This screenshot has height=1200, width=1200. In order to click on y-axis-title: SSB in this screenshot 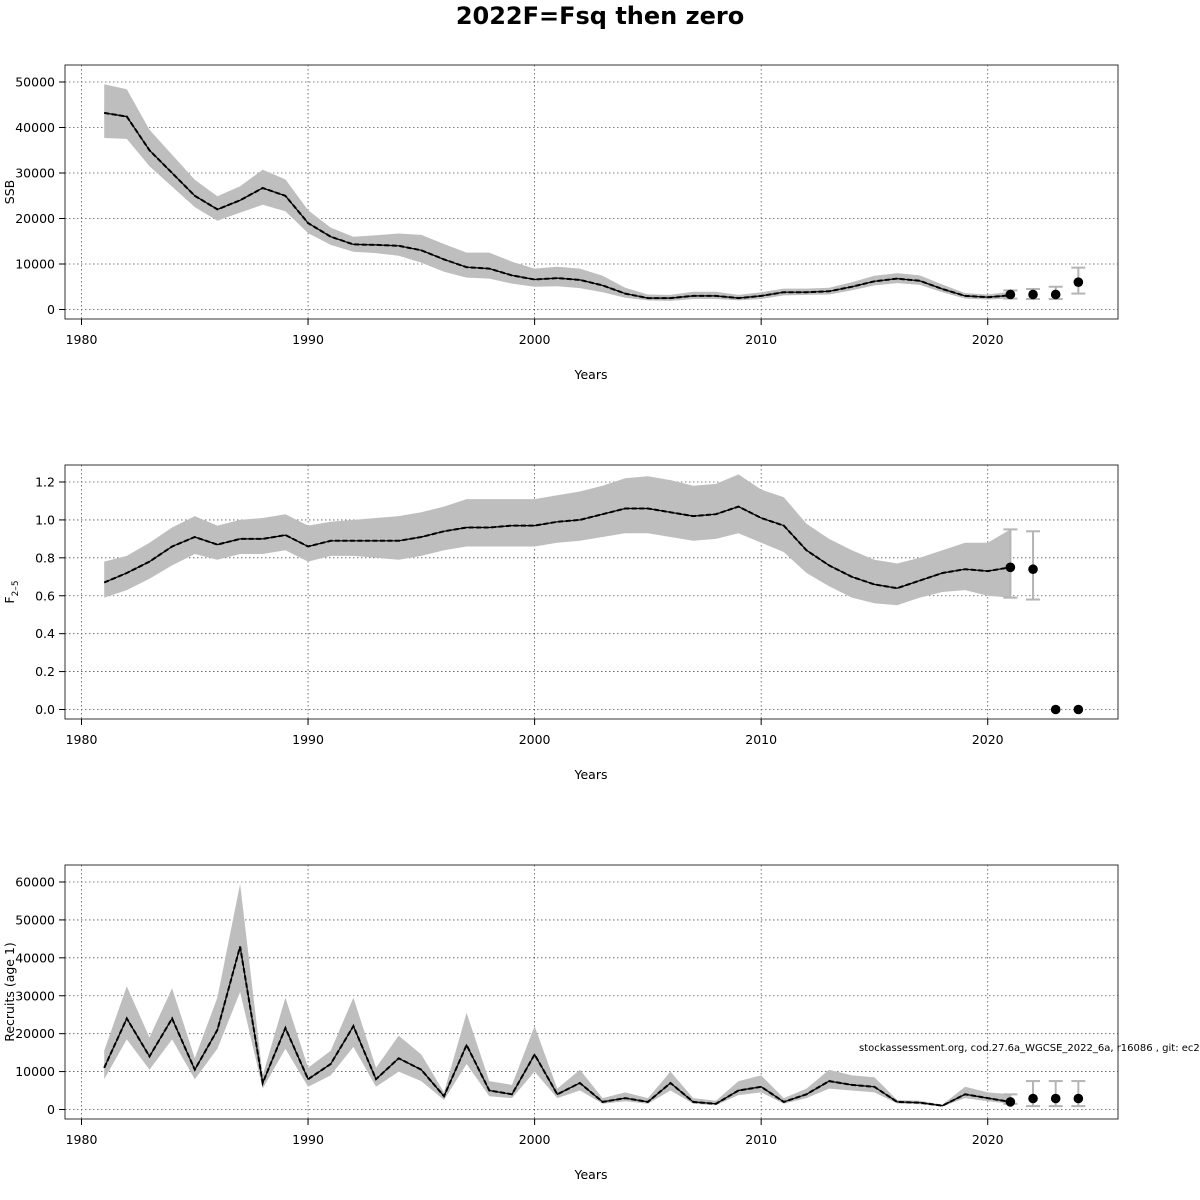, I will do `click(9, 192)`.